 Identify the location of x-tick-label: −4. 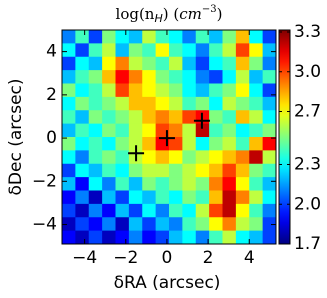
(84, 258).